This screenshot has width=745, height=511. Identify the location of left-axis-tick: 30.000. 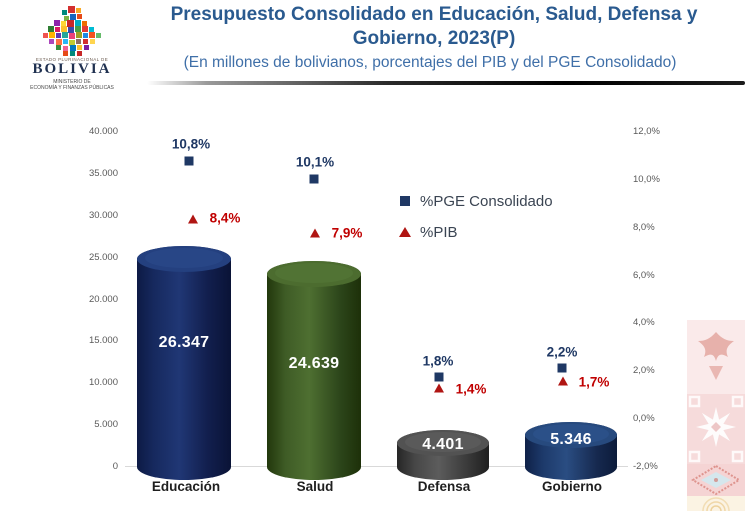
(103, 215).